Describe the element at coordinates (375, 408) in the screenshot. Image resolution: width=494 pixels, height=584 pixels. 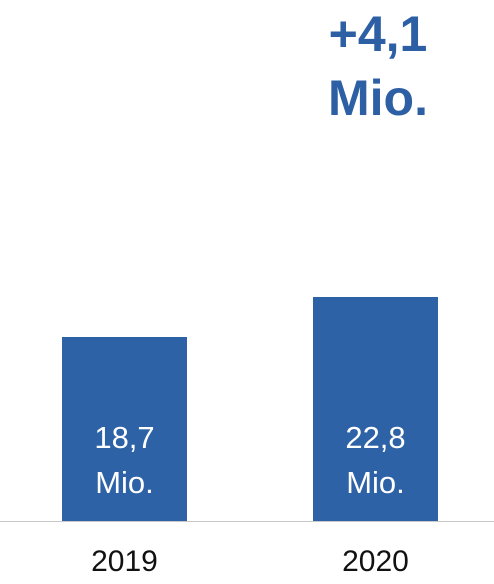
I see `bar: 22,8 Mio.` at that location.